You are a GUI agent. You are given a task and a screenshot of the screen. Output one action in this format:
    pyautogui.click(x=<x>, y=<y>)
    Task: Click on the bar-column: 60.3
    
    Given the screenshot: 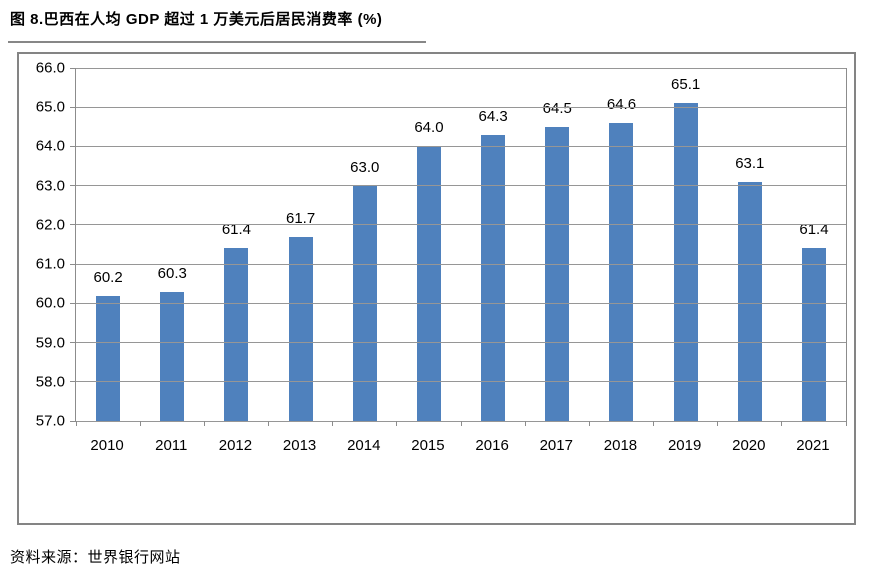 What is the action you would take?
    pyautogui.click(x=172, y=244)
    